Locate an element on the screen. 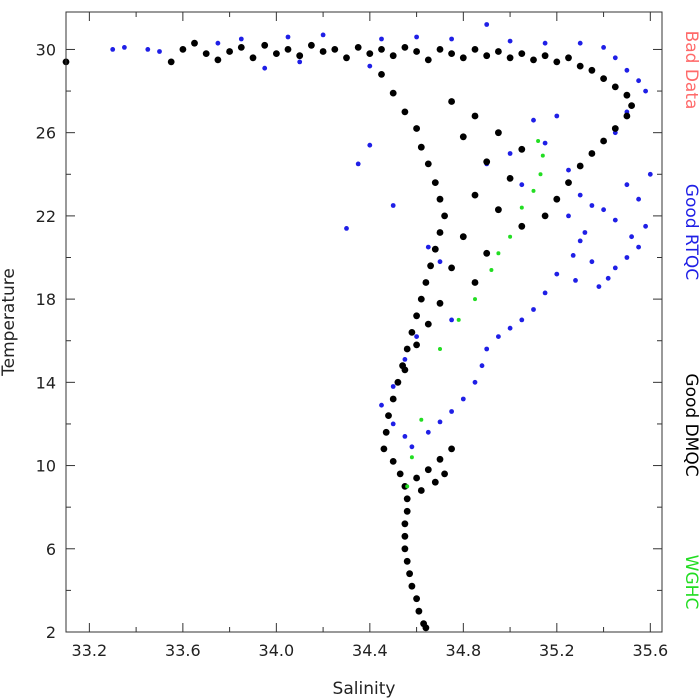 This screenshot has height=700, width=700. y-tick-label-26: 26 is located at coordinates (46, 133).